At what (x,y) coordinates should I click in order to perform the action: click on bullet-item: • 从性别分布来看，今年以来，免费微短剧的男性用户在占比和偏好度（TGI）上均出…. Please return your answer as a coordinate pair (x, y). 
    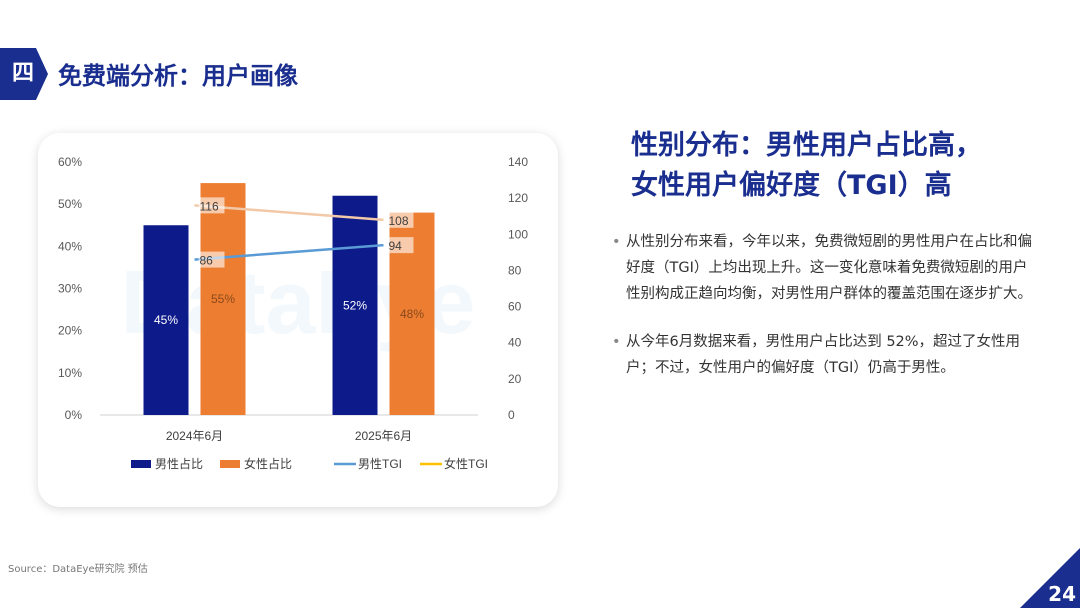
    Looking at the image, I should click on (822, 268).